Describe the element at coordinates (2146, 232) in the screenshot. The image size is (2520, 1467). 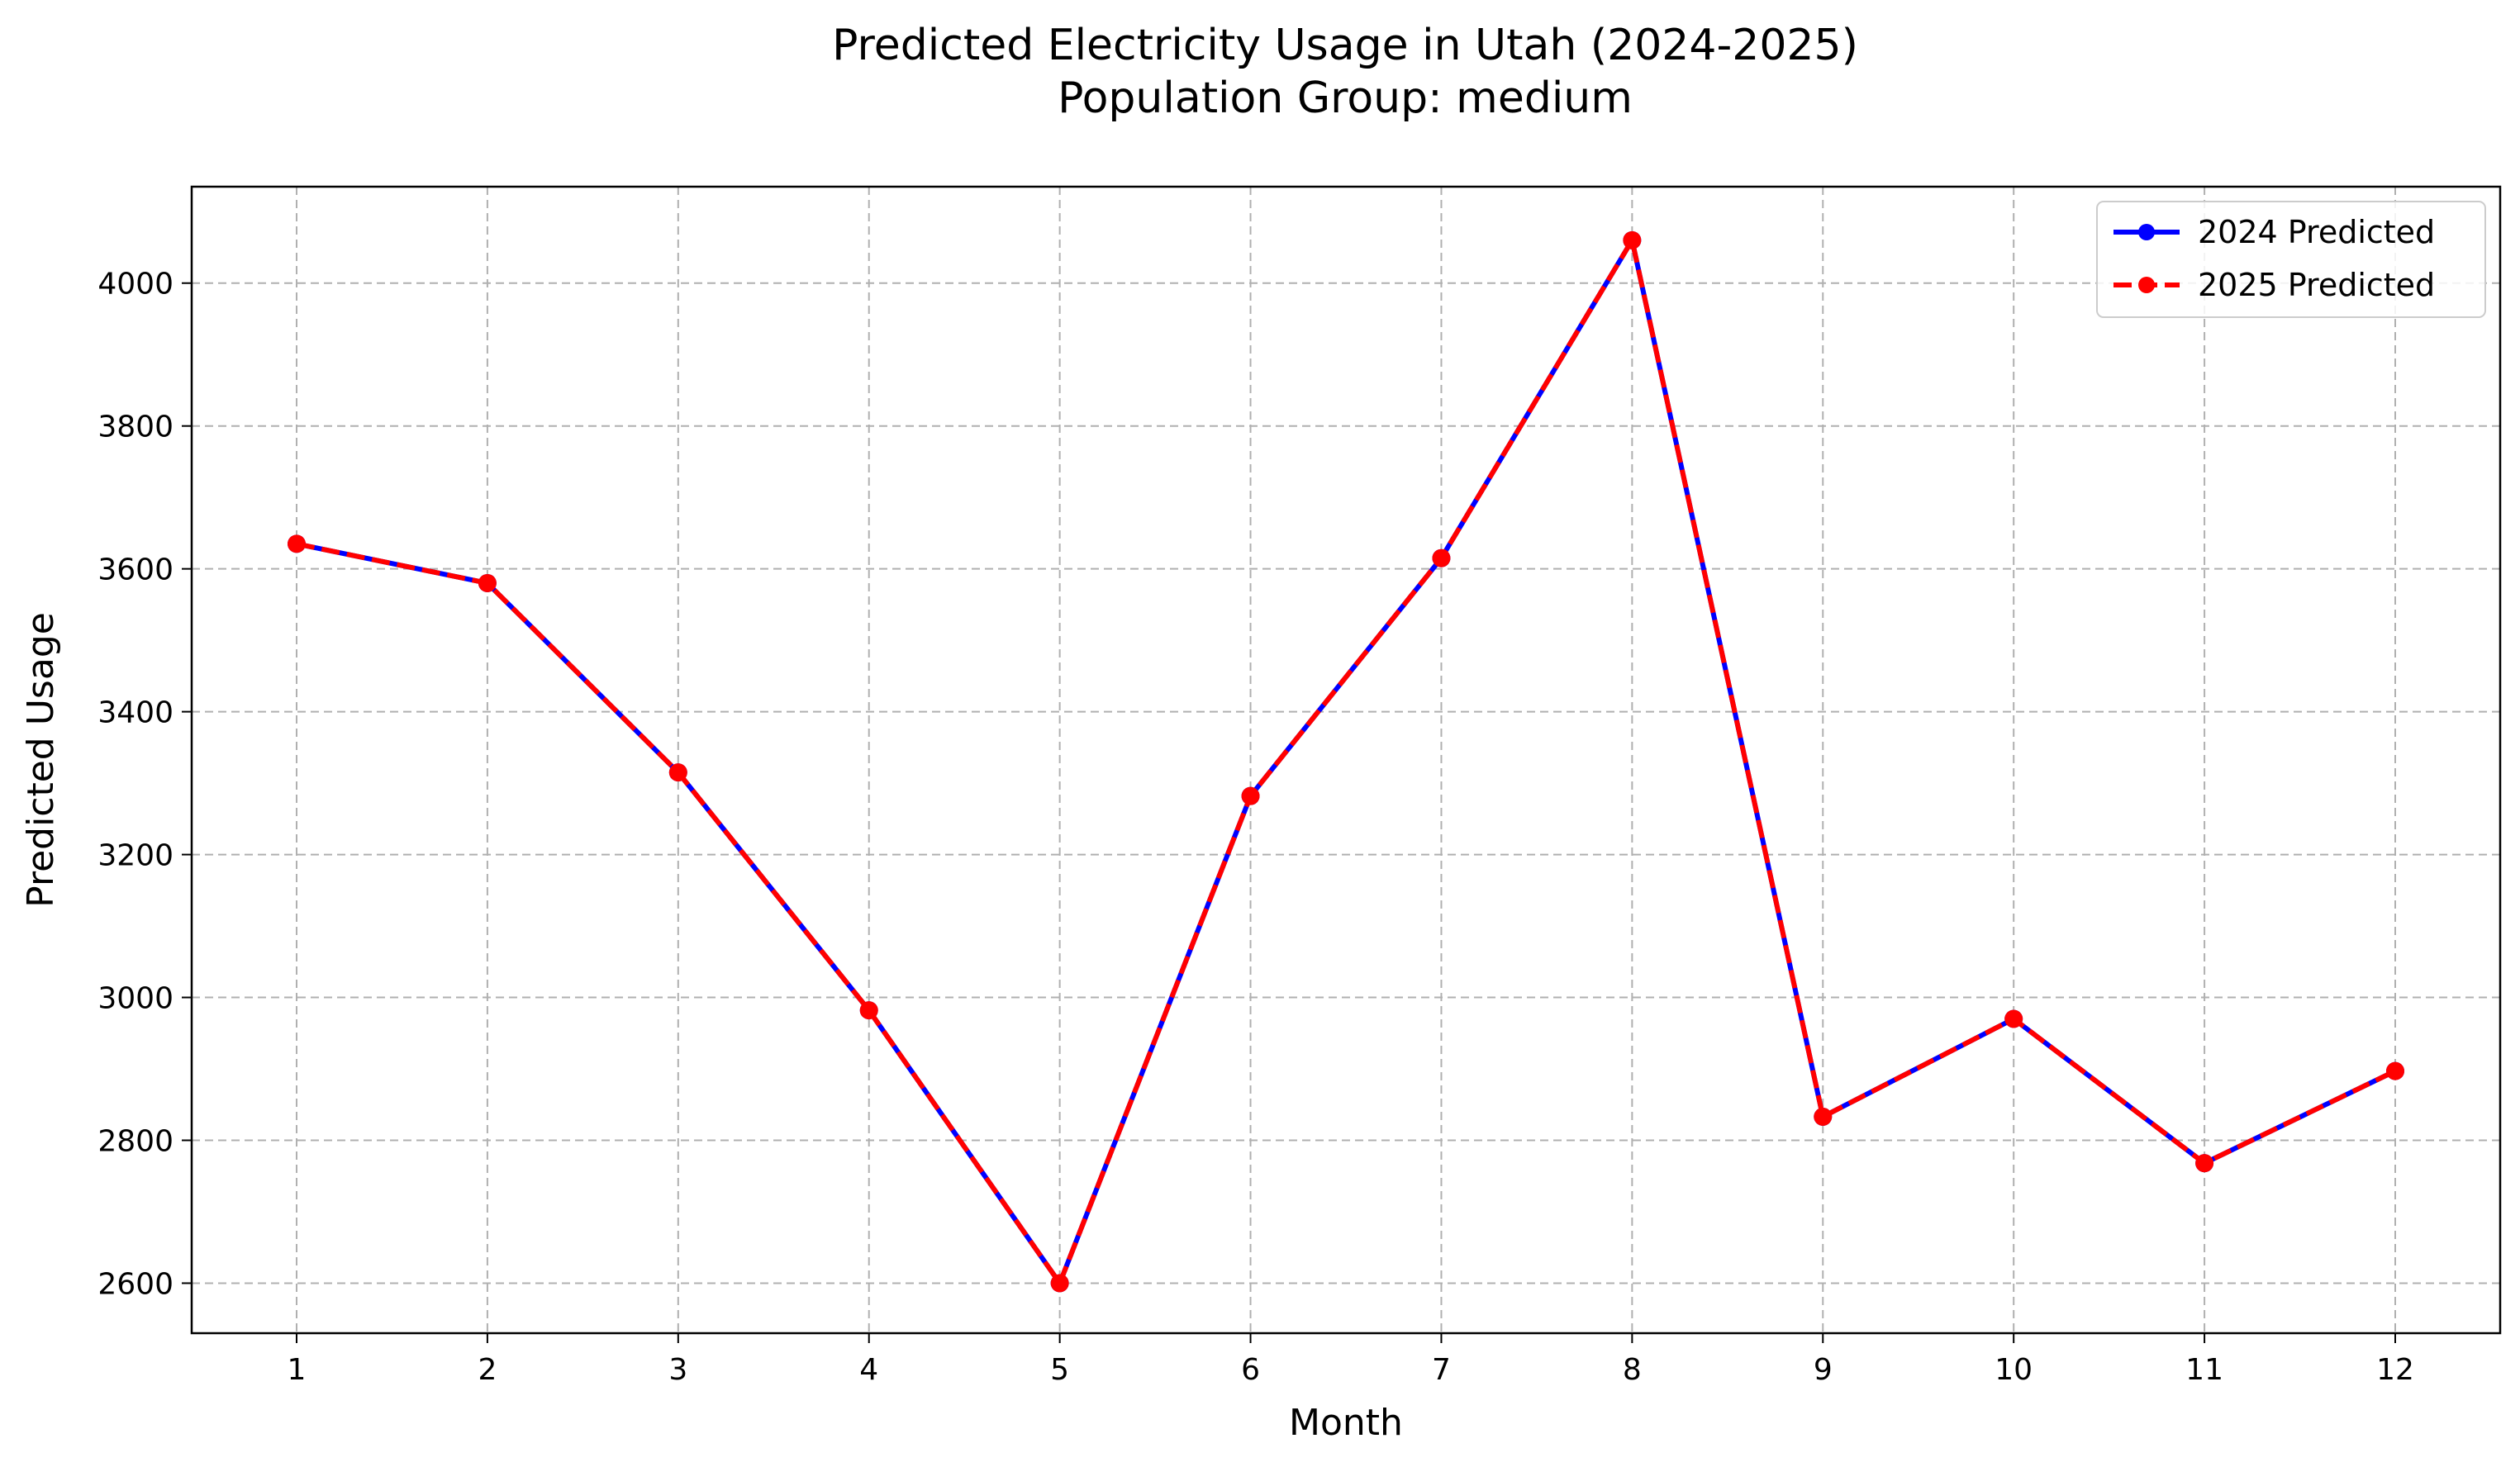
I see `legend-marker-2024` at that location.